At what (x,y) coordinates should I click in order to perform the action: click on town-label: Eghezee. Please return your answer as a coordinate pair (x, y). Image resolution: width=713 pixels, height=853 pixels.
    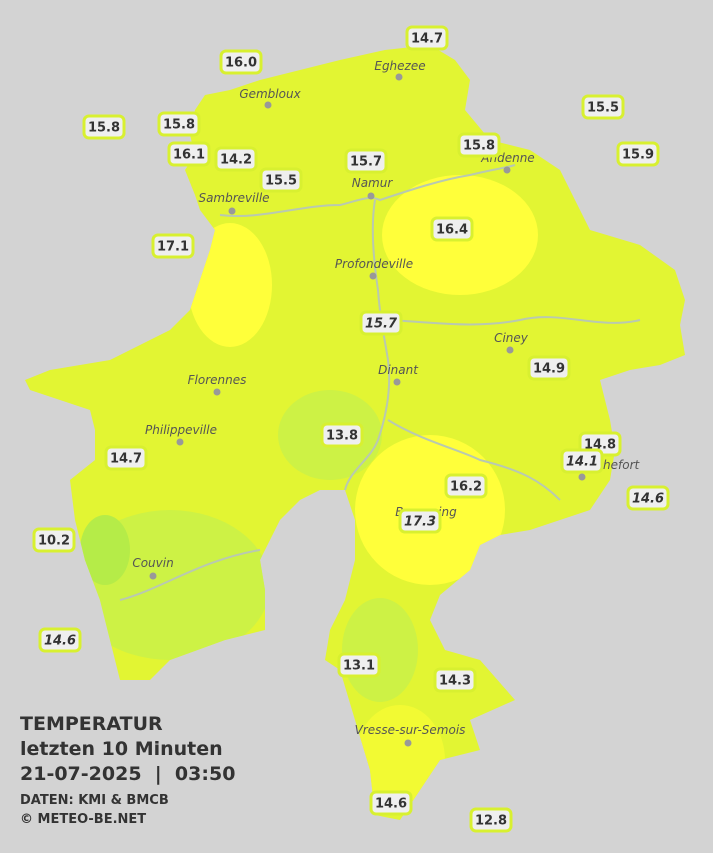
    Looking at the image, I should click on (399, 66).